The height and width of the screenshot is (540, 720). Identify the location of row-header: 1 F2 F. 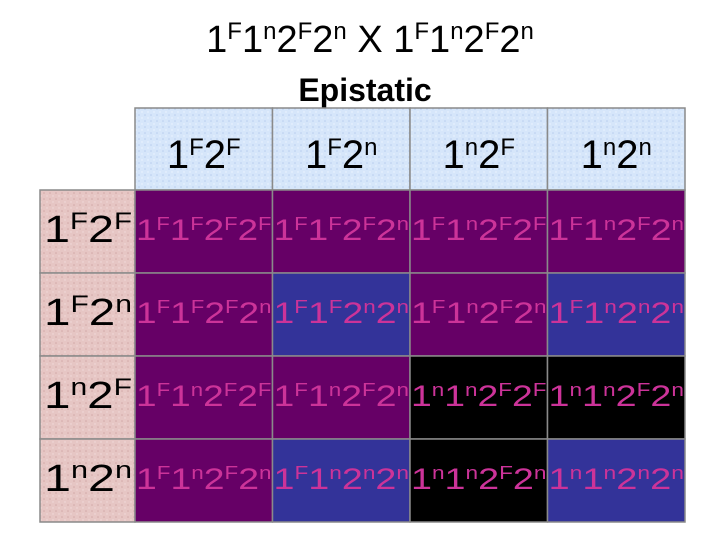
(88, 230).